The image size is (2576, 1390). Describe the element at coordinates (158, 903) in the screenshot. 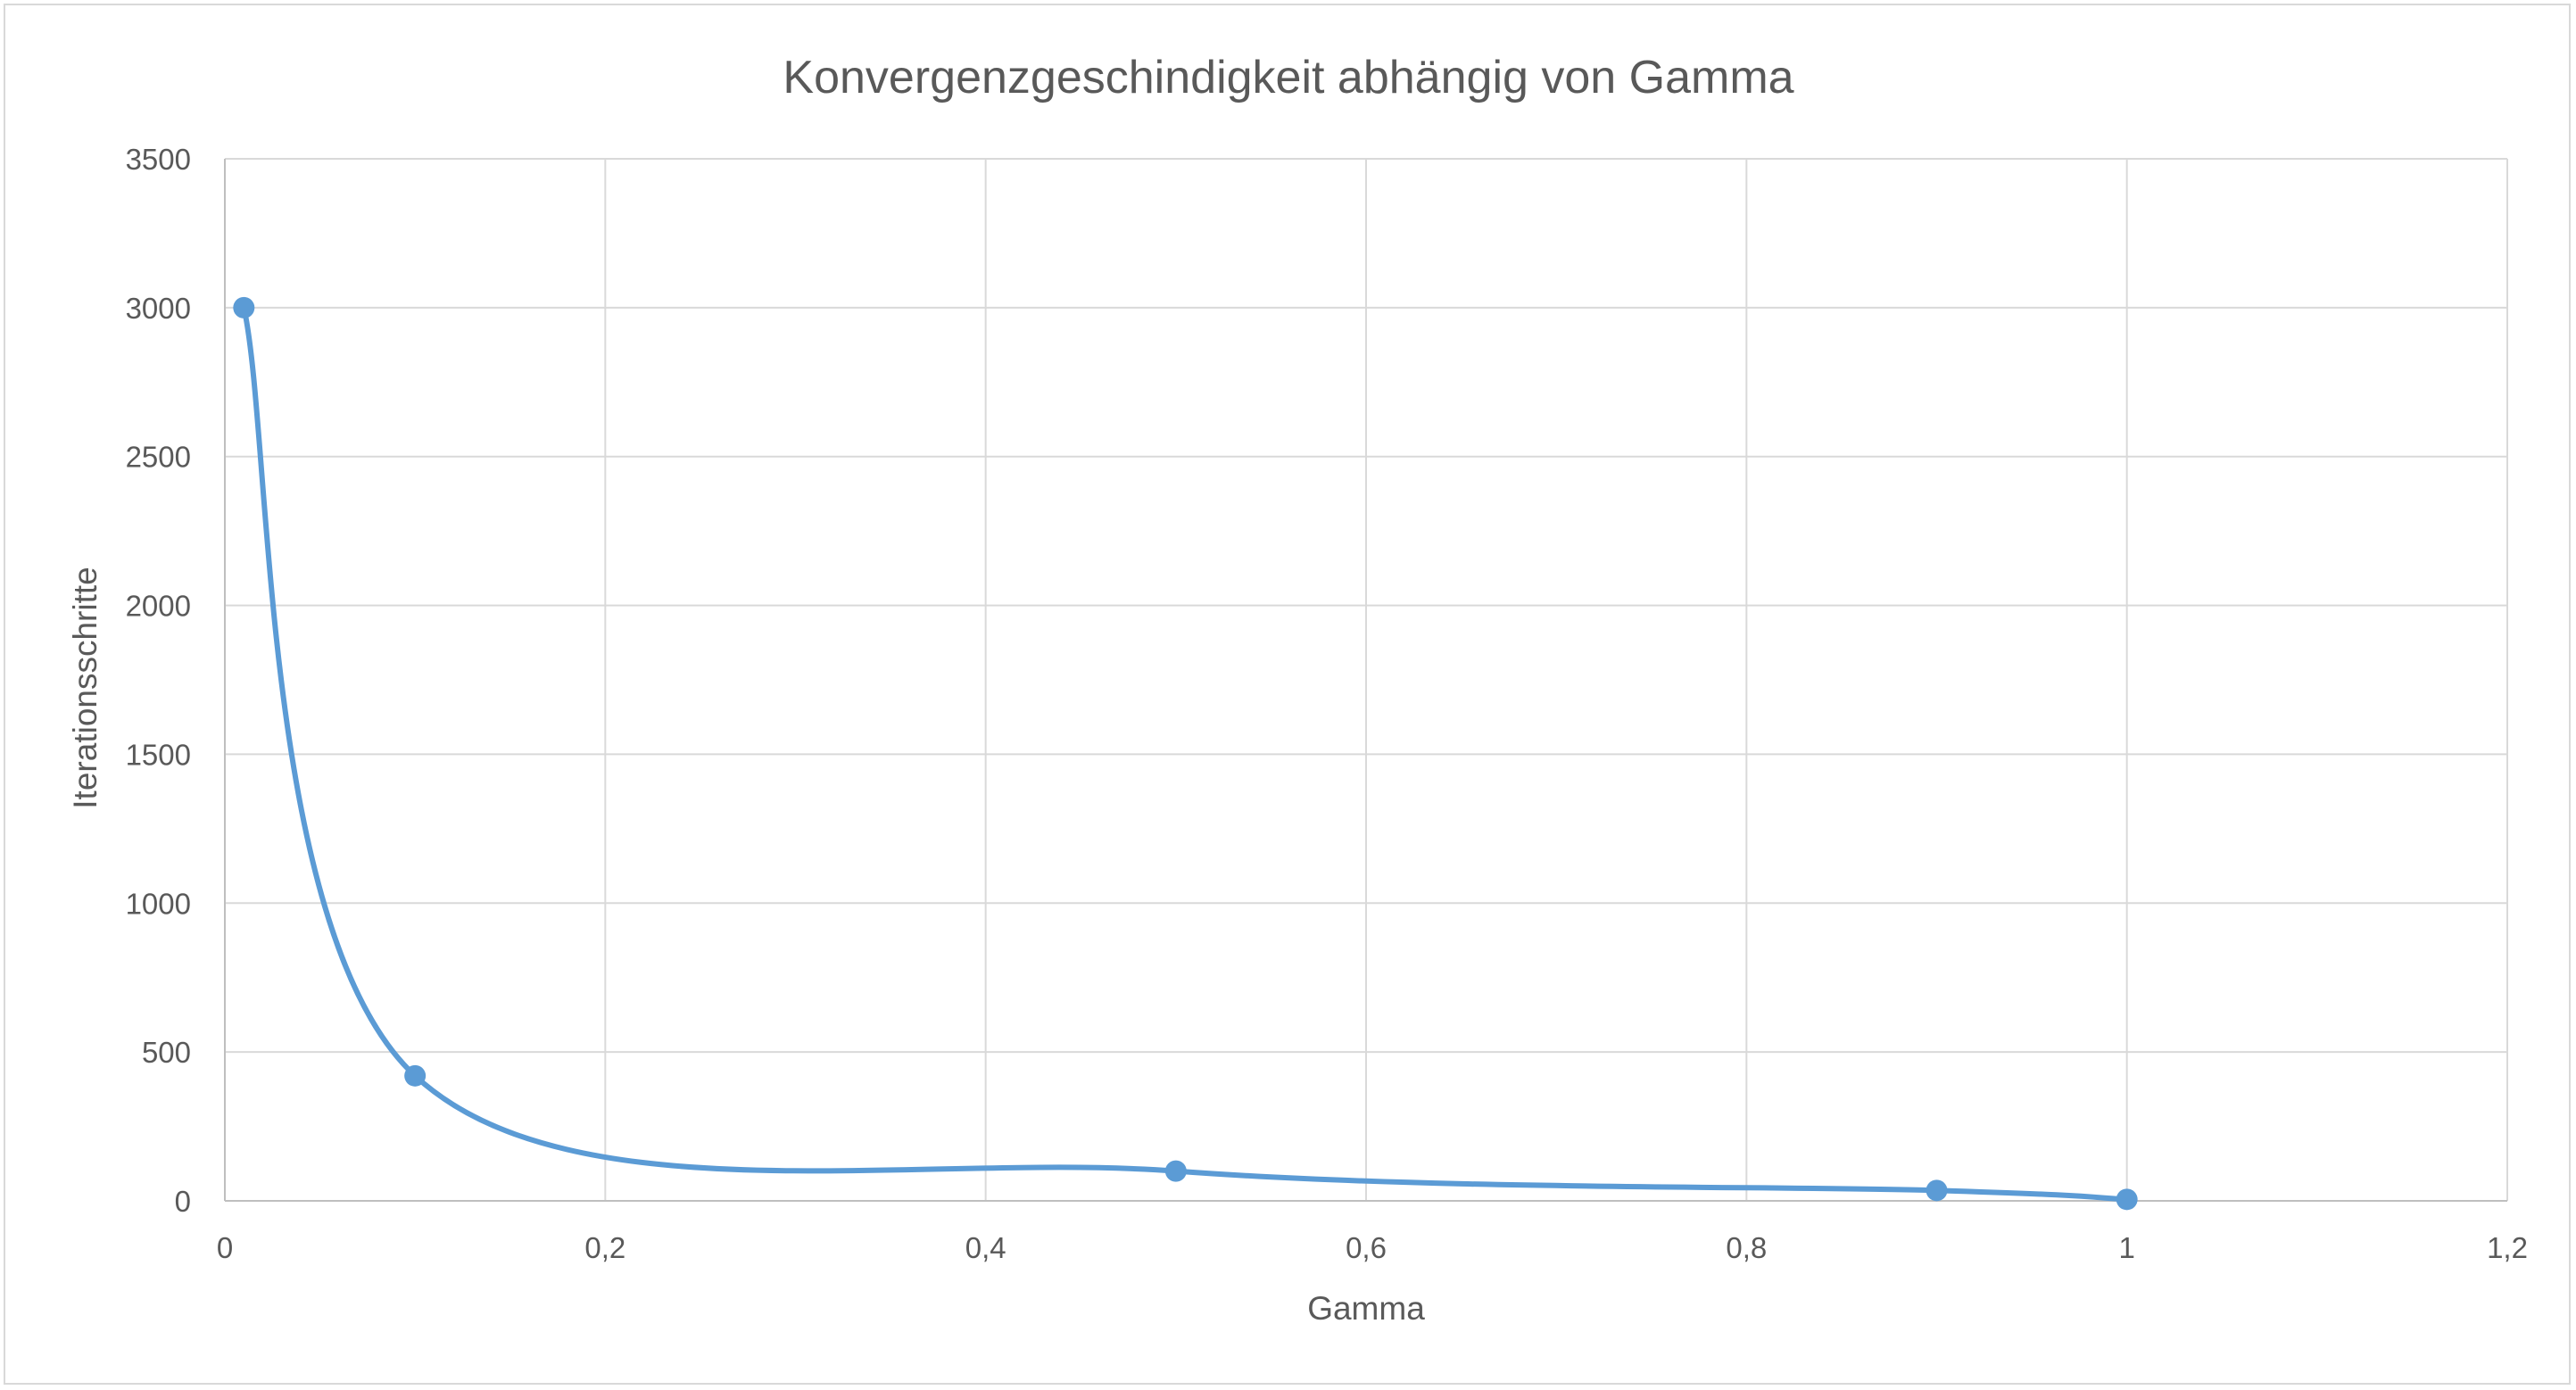

I see `y-tick-label: 1000` at that location.